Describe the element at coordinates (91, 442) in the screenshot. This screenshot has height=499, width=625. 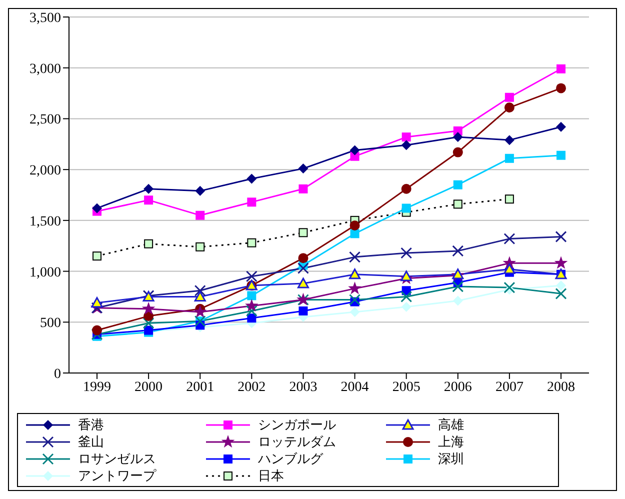
I see `legend-label: 釜山` at that location.